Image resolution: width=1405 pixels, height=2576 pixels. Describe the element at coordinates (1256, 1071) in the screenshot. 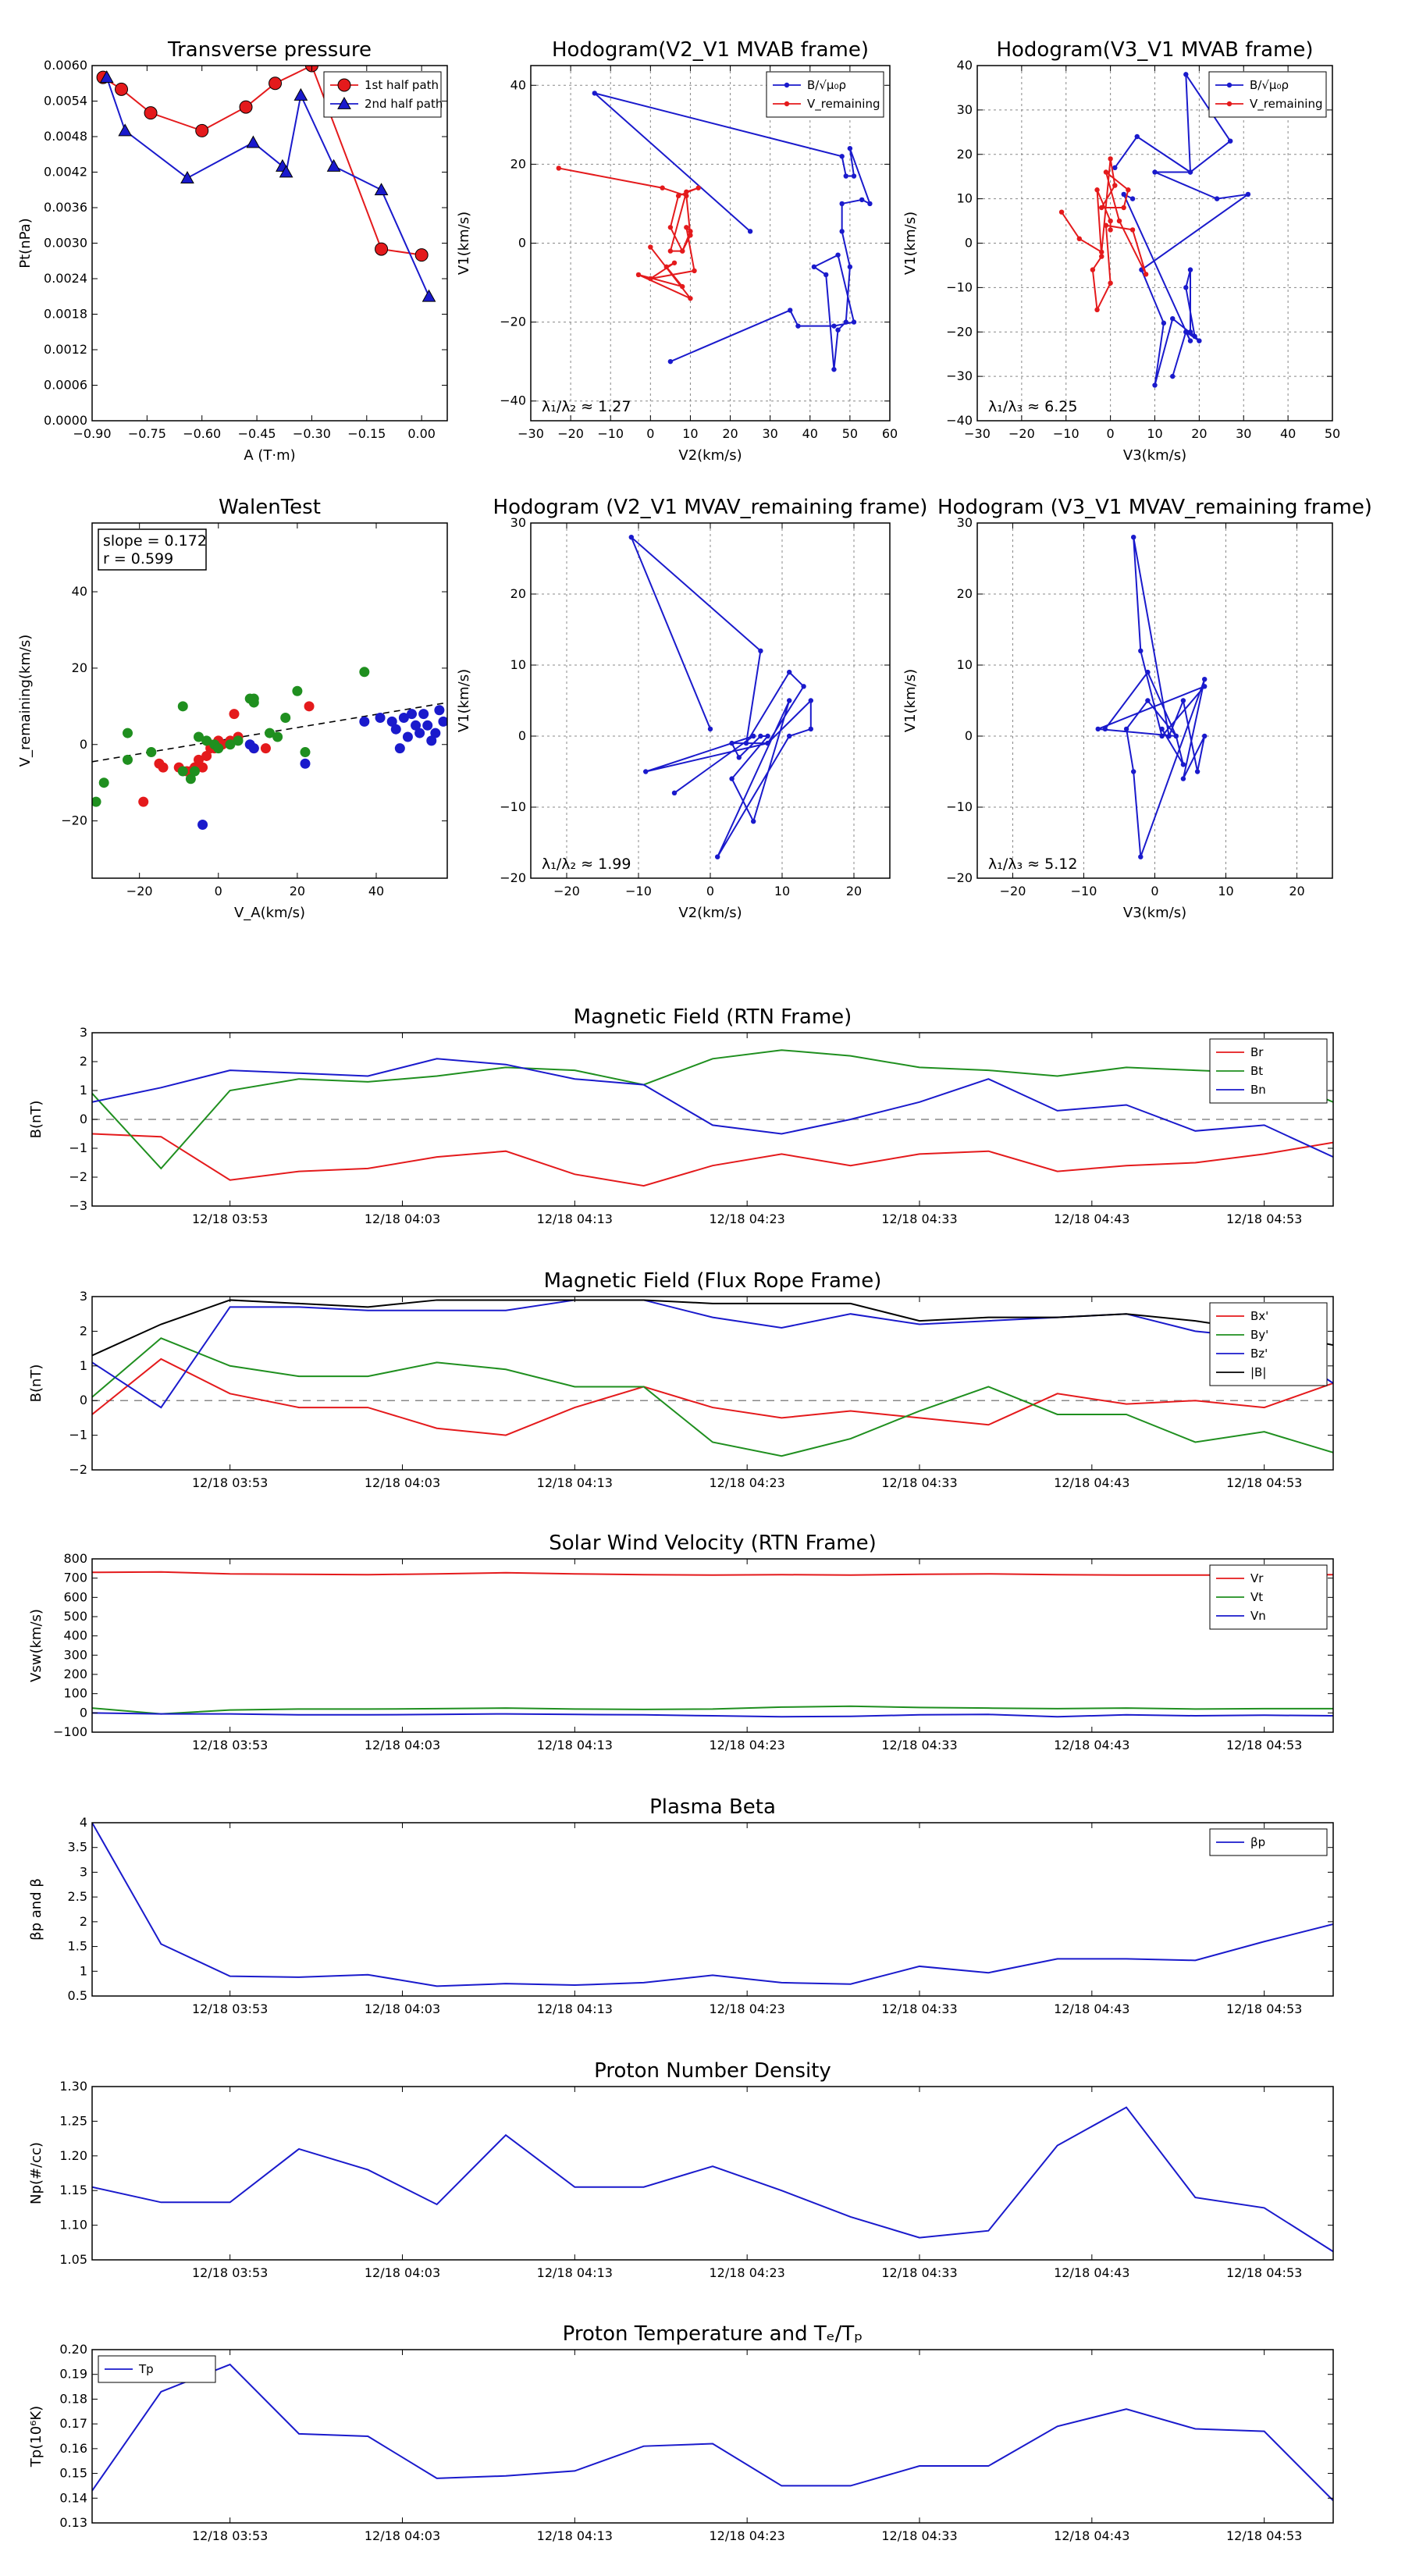

I see `legend-label: Bt` at that location.